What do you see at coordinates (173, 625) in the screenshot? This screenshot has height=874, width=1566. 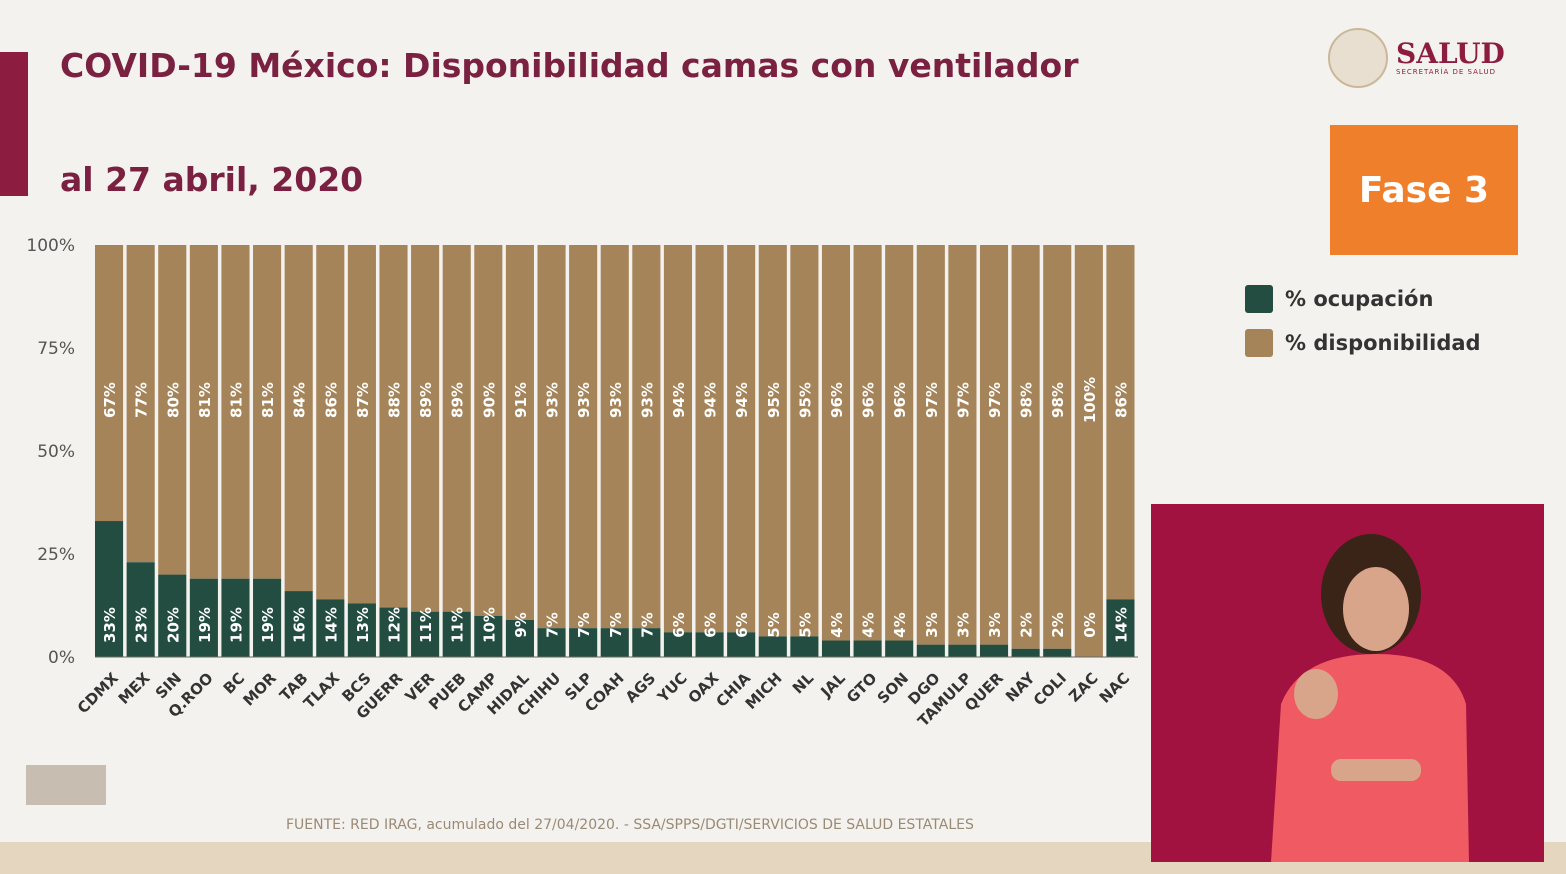 I see `data-label-ocupacion: 20%` at bounding box center [173, 625].